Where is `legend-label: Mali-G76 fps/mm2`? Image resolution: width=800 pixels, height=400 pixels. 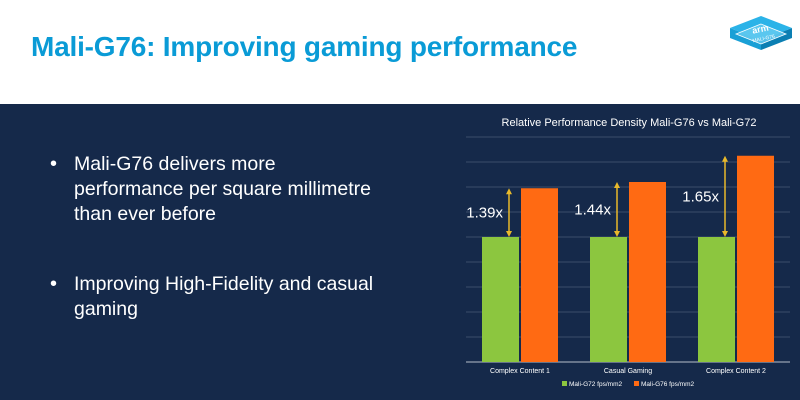 legend-label: Mali-G76 fps/mm2 is located at coordinates (667, 384).